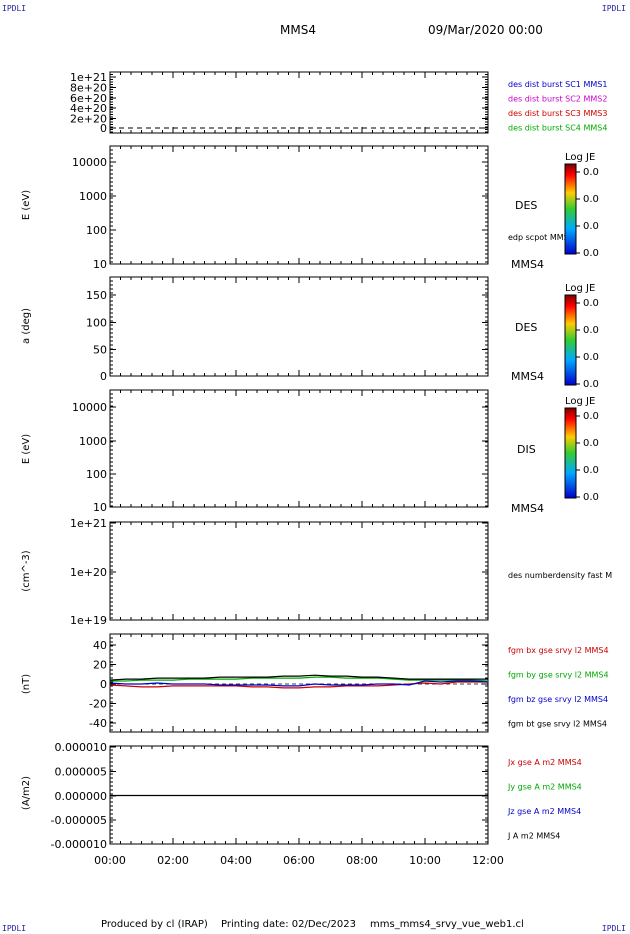 This screenshot has height=934, width=630. What do you see at coordinates (26, 570) in the screenshot?
I see `panel-5-ylabel: (cm^-3)` at bounding box center [26, 570].